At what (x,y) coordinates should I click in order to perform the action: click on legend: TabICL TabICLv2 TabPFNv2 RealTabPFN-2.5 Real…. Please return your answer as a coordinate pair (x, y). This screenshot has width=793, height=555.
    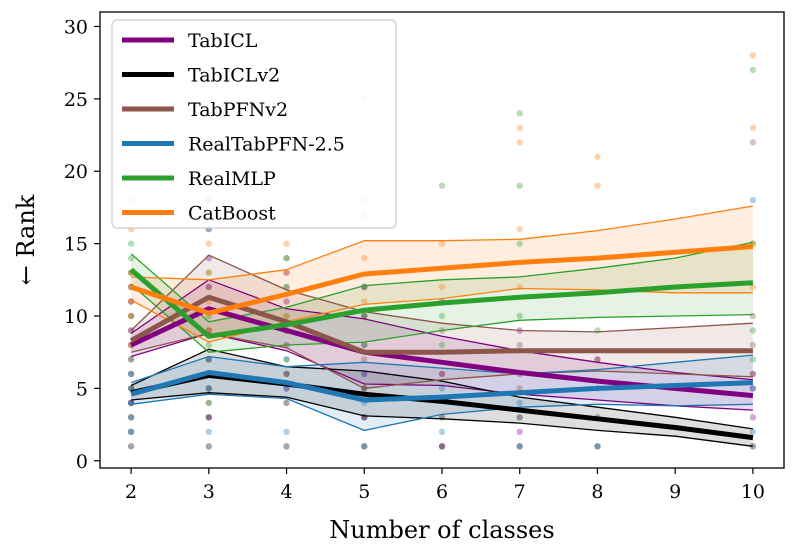
    Looking at the image, I should click on (254, 124).